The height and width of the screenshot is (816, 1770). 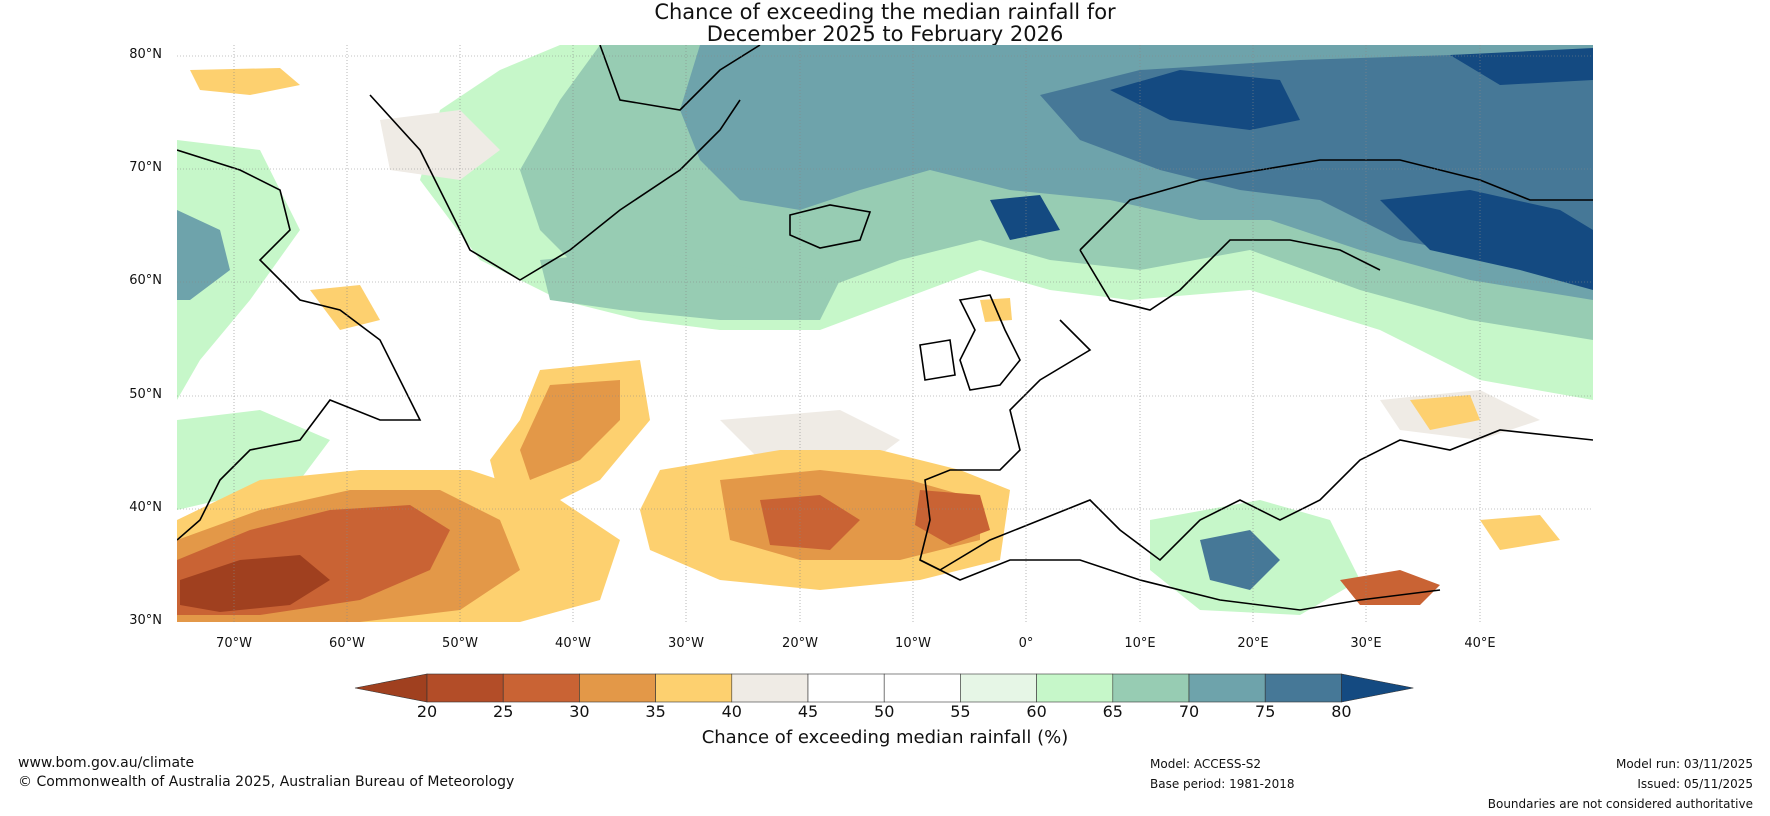 What do you see at coordinates (579, 711) in the screenshot?
I see `colorbar-tick-label: 30` at bounding box center [579, 711].